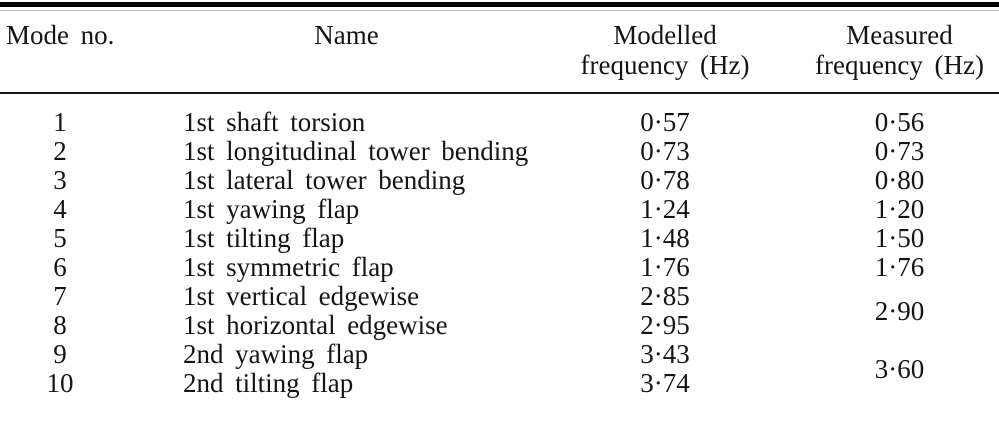 Image resolution: width=999 pixels, height=431 pixels. Describe the element at coordinates (899, 368) in the screenshot. I see `cell-measured-merged: 3·60` at that location.